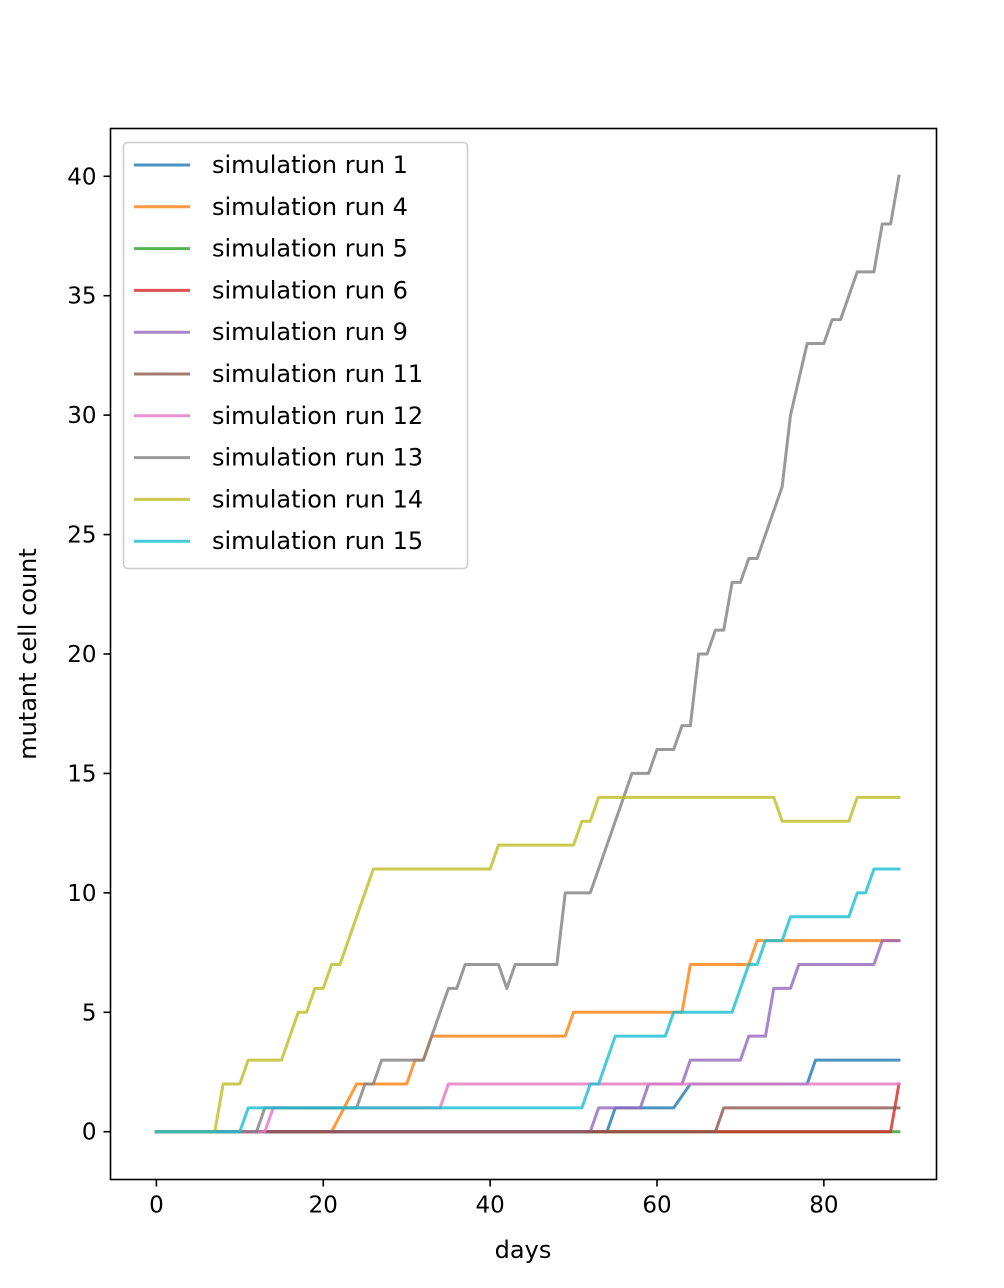 Image resolution: width=1004 pixels, height=1288 pixels. Describe the element at coordinates (317, 374) in the screenshot. I see `legend-label-6: simulation run 11` at that location.